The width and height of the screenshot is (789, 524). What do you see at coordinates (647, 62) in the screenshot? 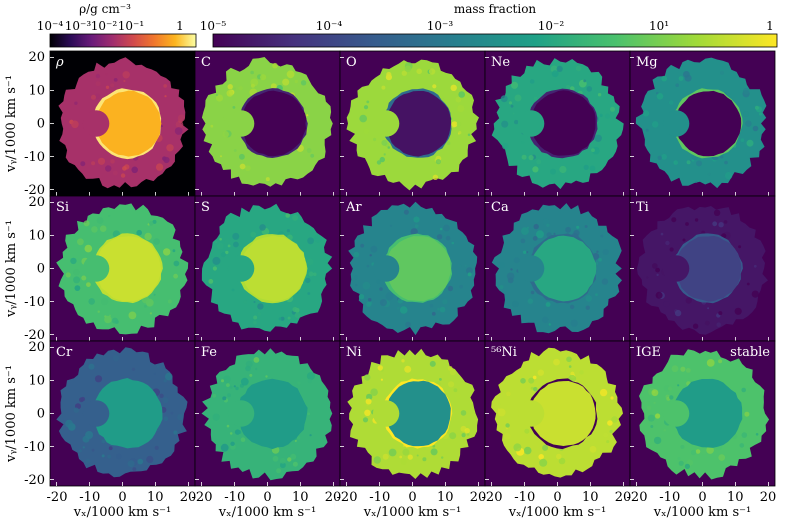
I see `panel-label: Mg` at bounding box center [647, 62].